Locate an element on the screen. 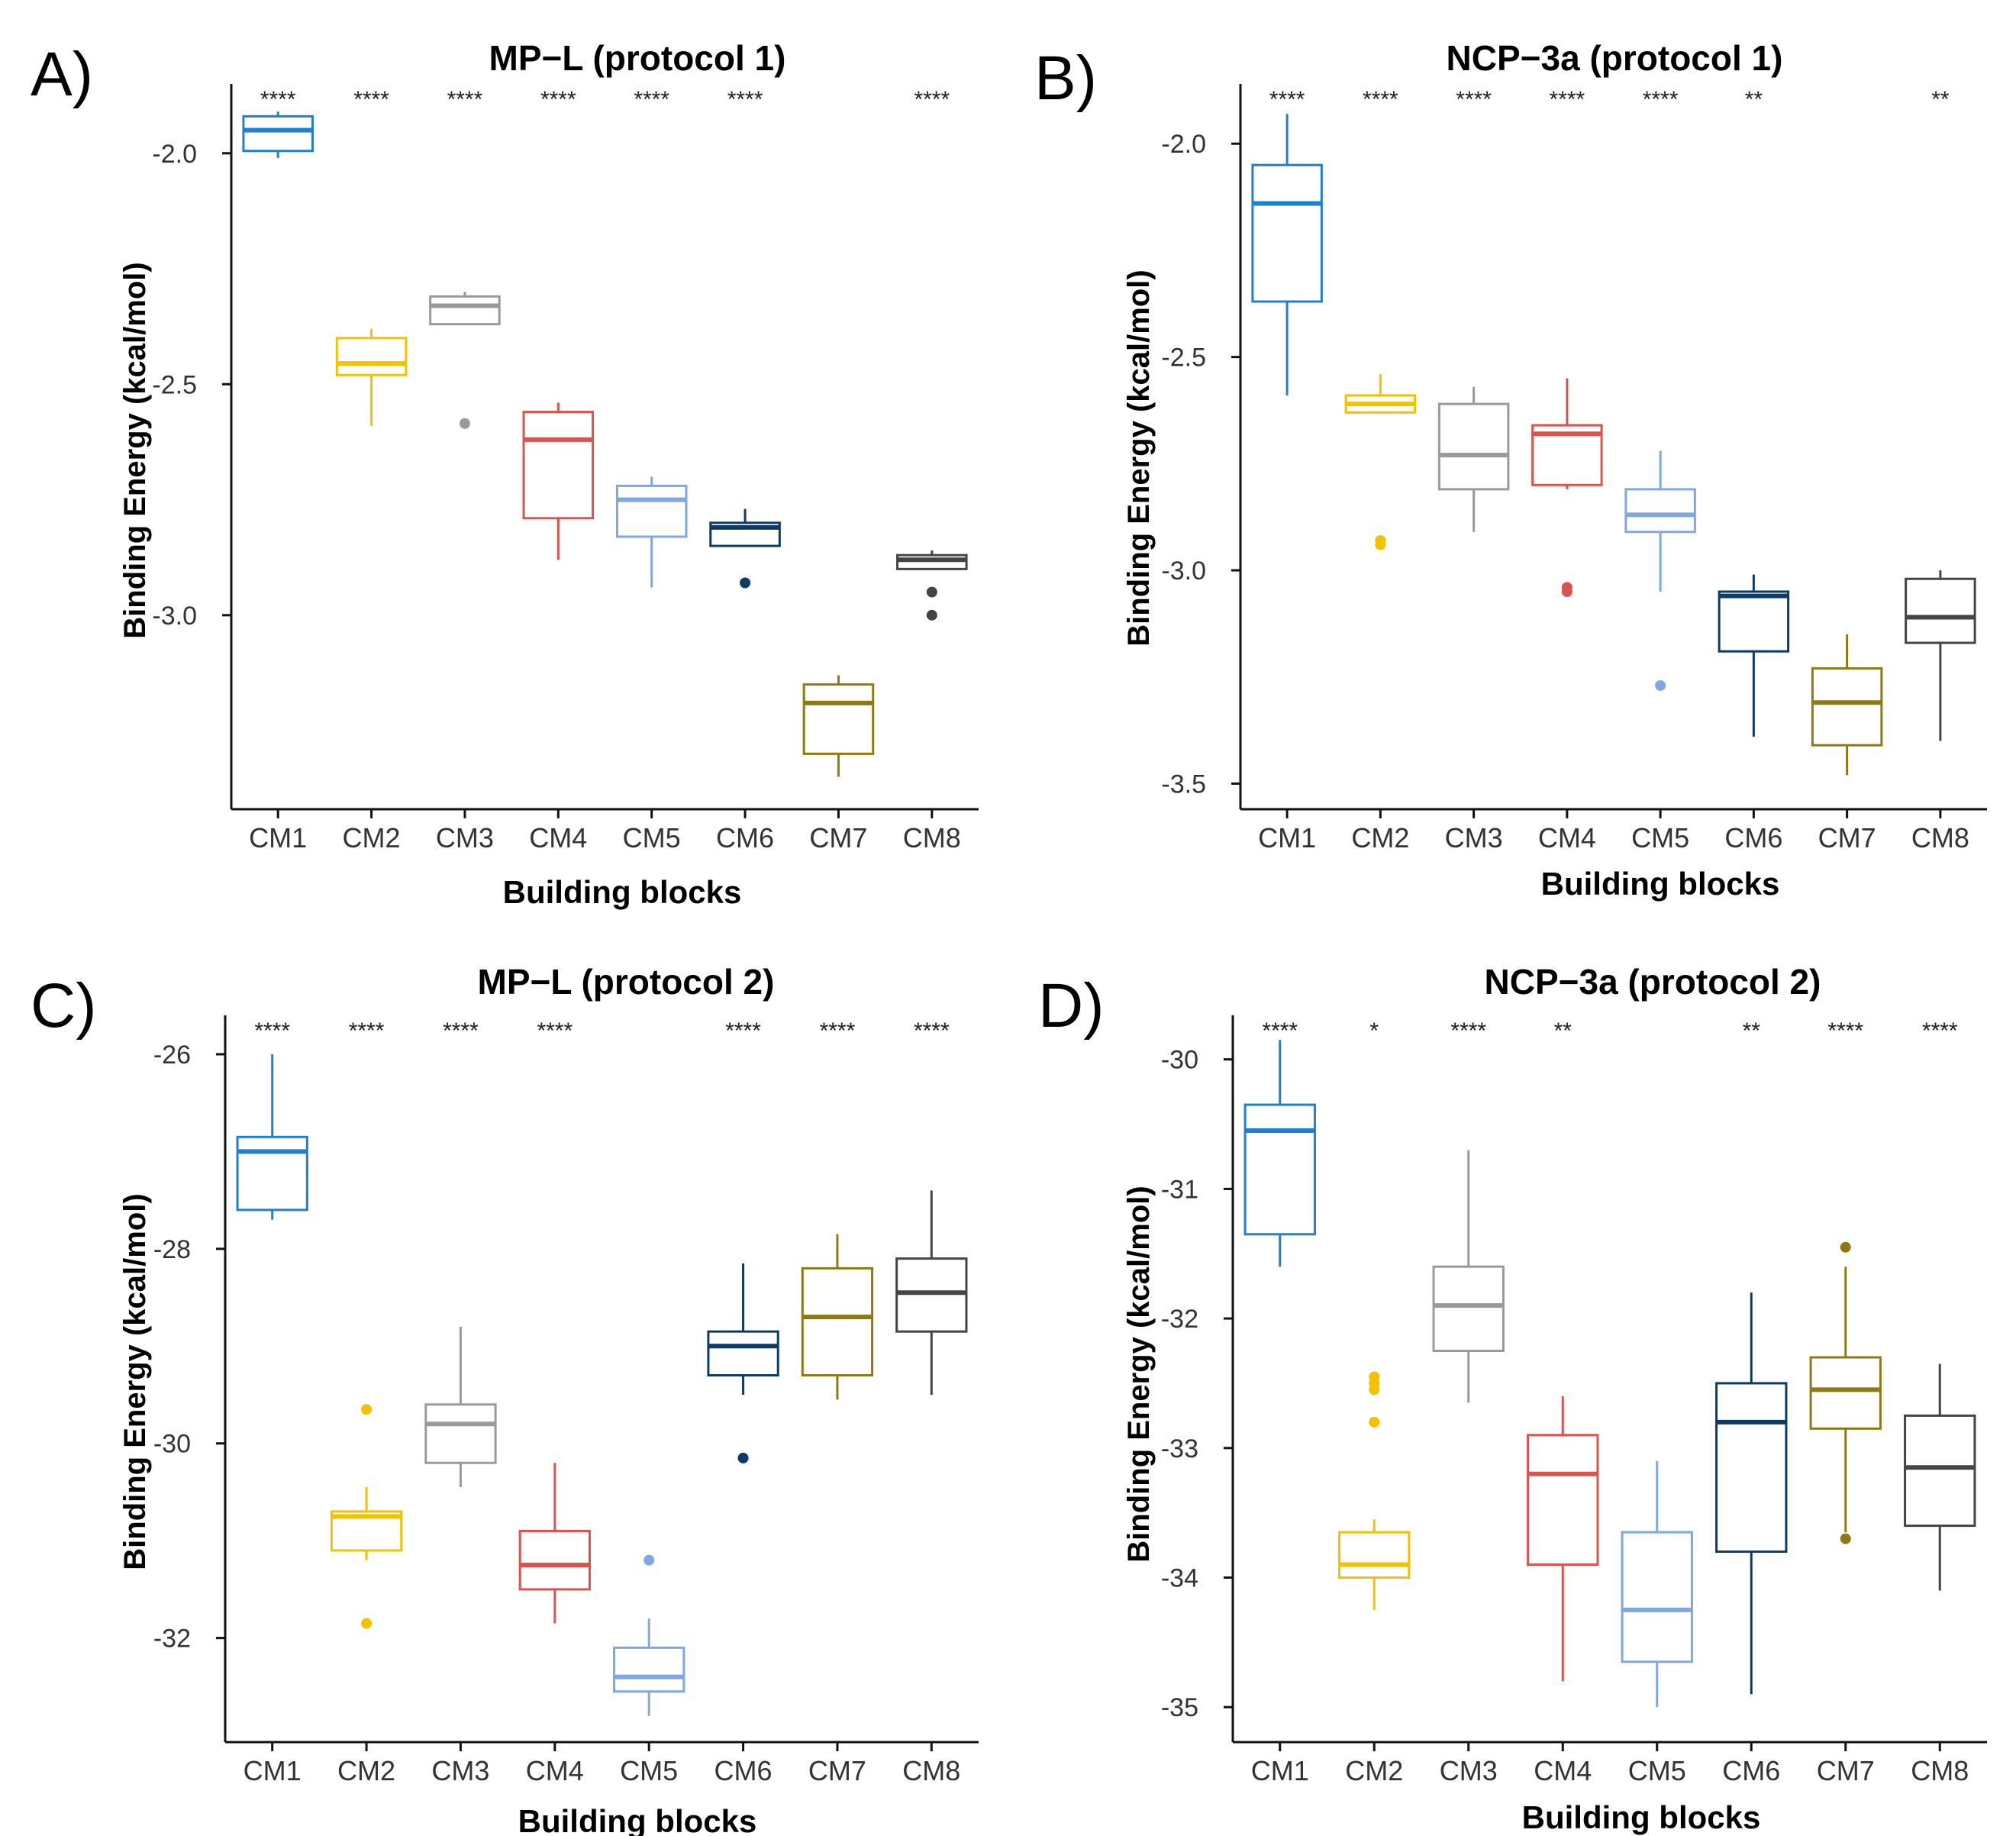  y-tick-label: -30 is located at coordinates (172, 1445).